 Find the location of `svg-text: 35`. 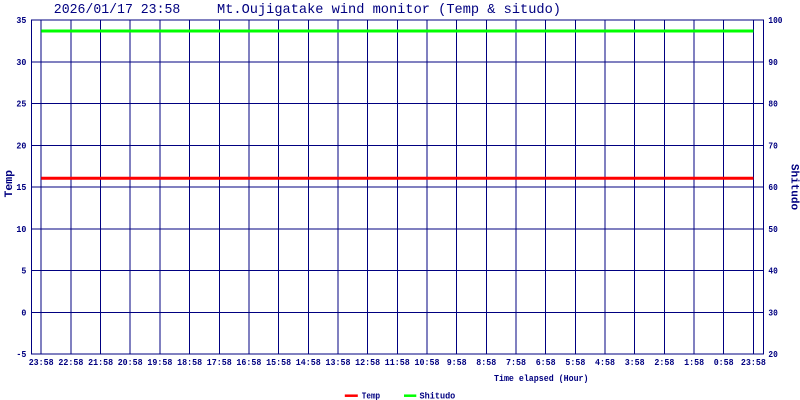

svg-text: 35 is located at coordinates (21, 20).